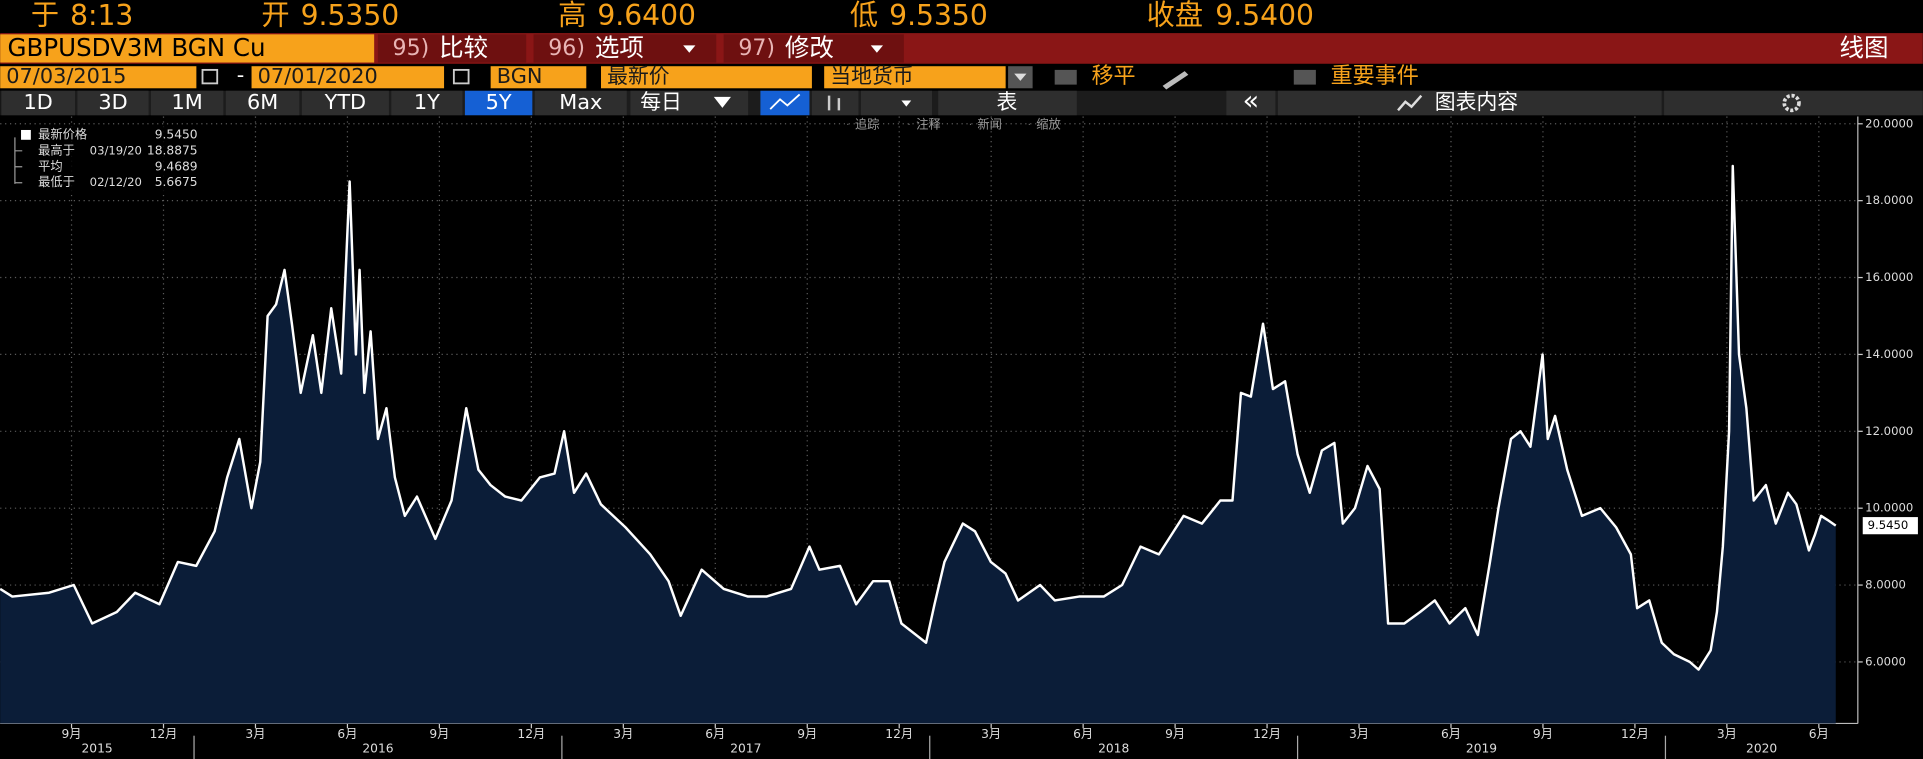 The width and height of the screenshot is (1923, 759). What do you see at coordinates (638, 76) in the screenshot?
I see `field: 最新价` at bounding box center [638, 76].